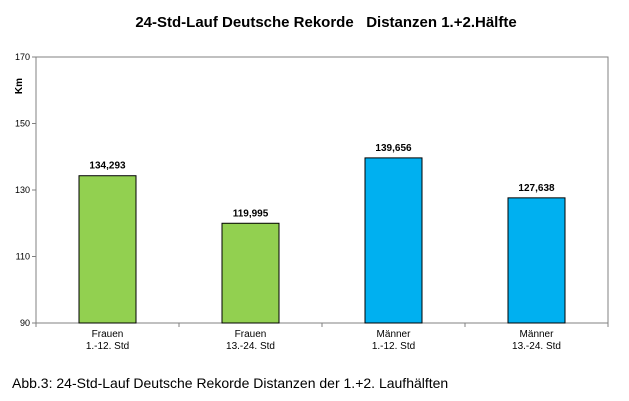 The width and height of the screenshot is (629, 401). Describe the element at coordinates (25, 323) in the screenshot. I see `y-tick-label: 90` at that location.